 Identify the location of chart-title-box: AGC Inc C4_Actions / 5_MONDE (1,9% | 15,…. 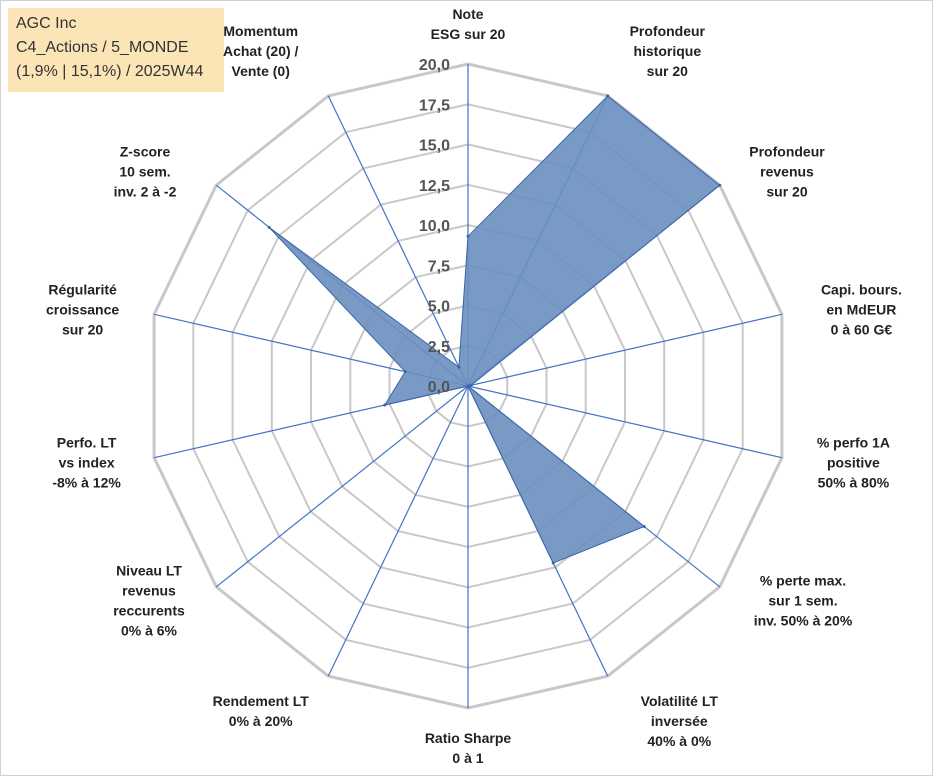
(116, 50).